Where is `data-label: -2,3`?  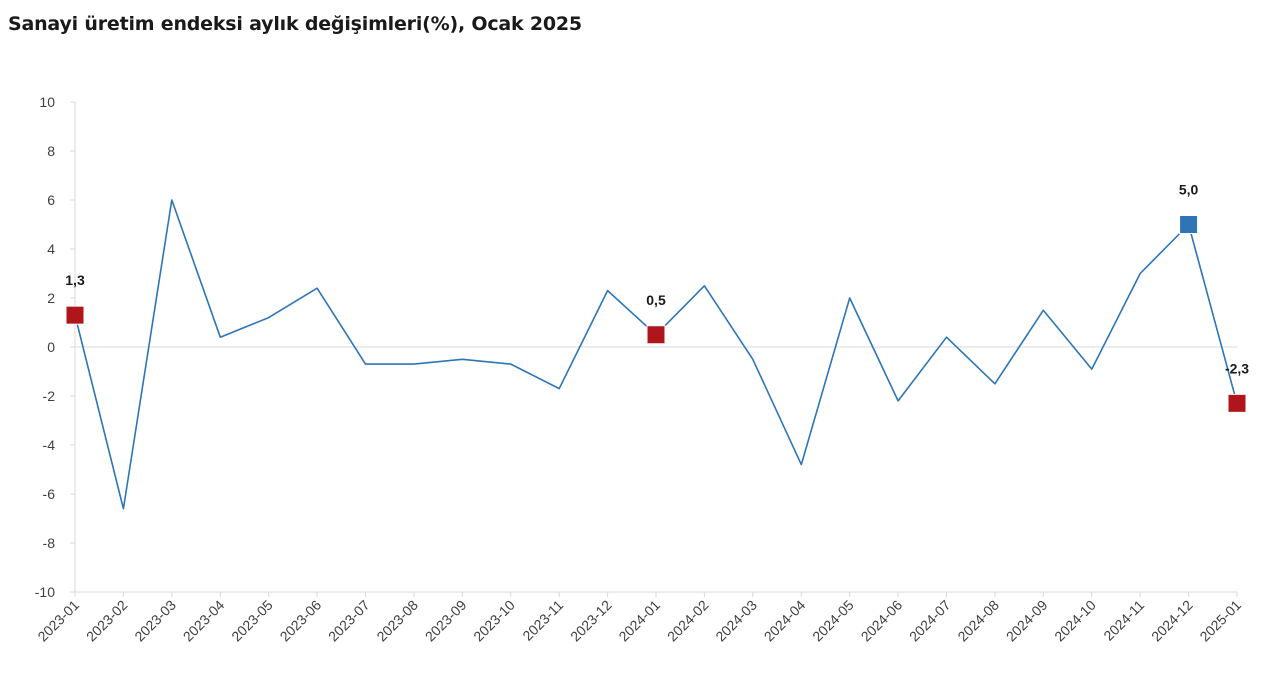
data-label: -2,3 is located at coordinates (1237, 368).